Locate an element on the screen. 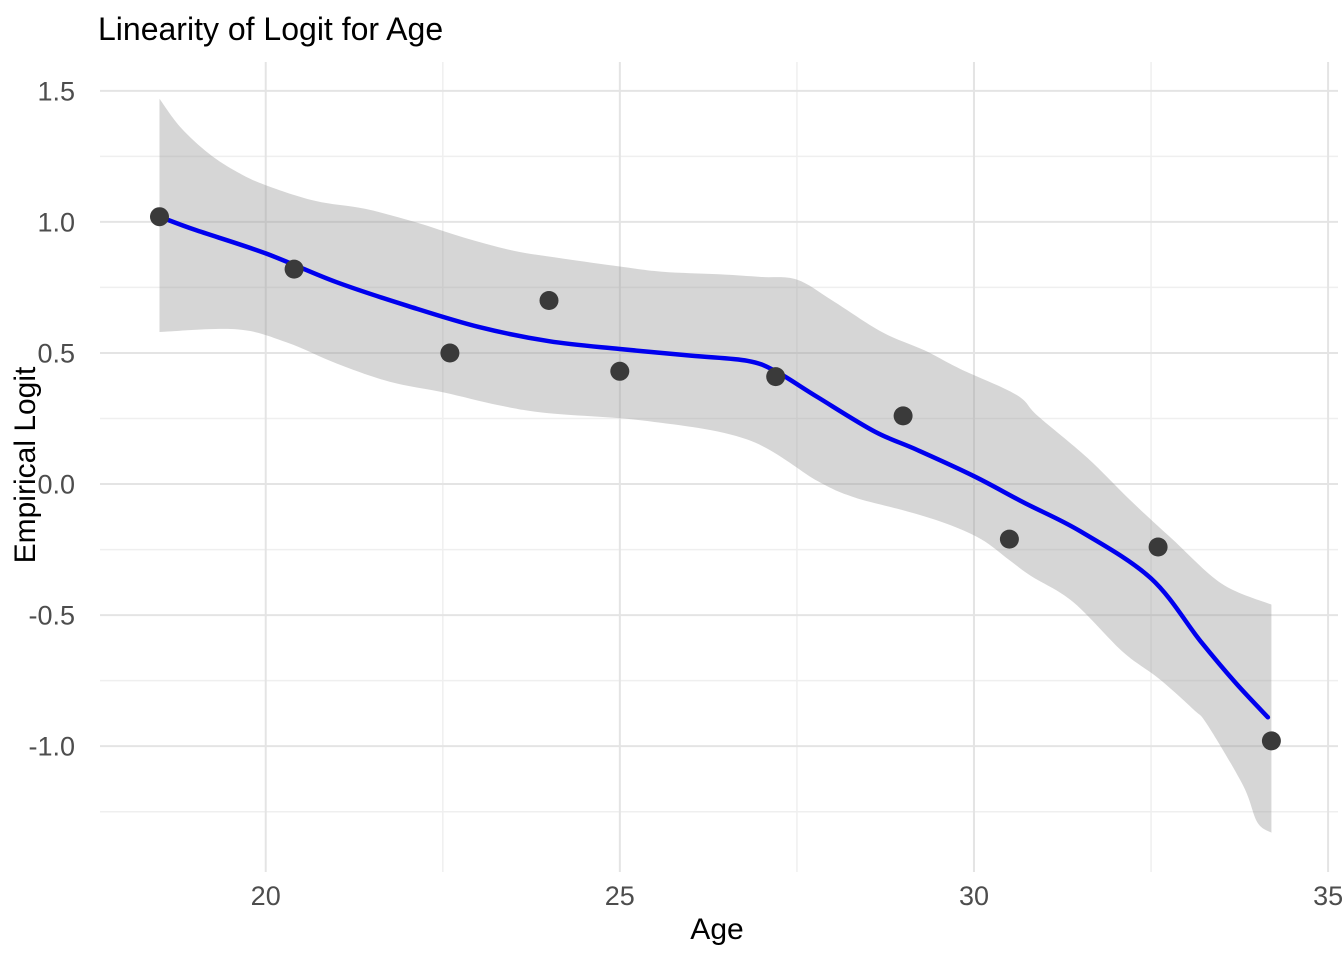  x-tick-label: 35 is located at coordinates (1328, 896).